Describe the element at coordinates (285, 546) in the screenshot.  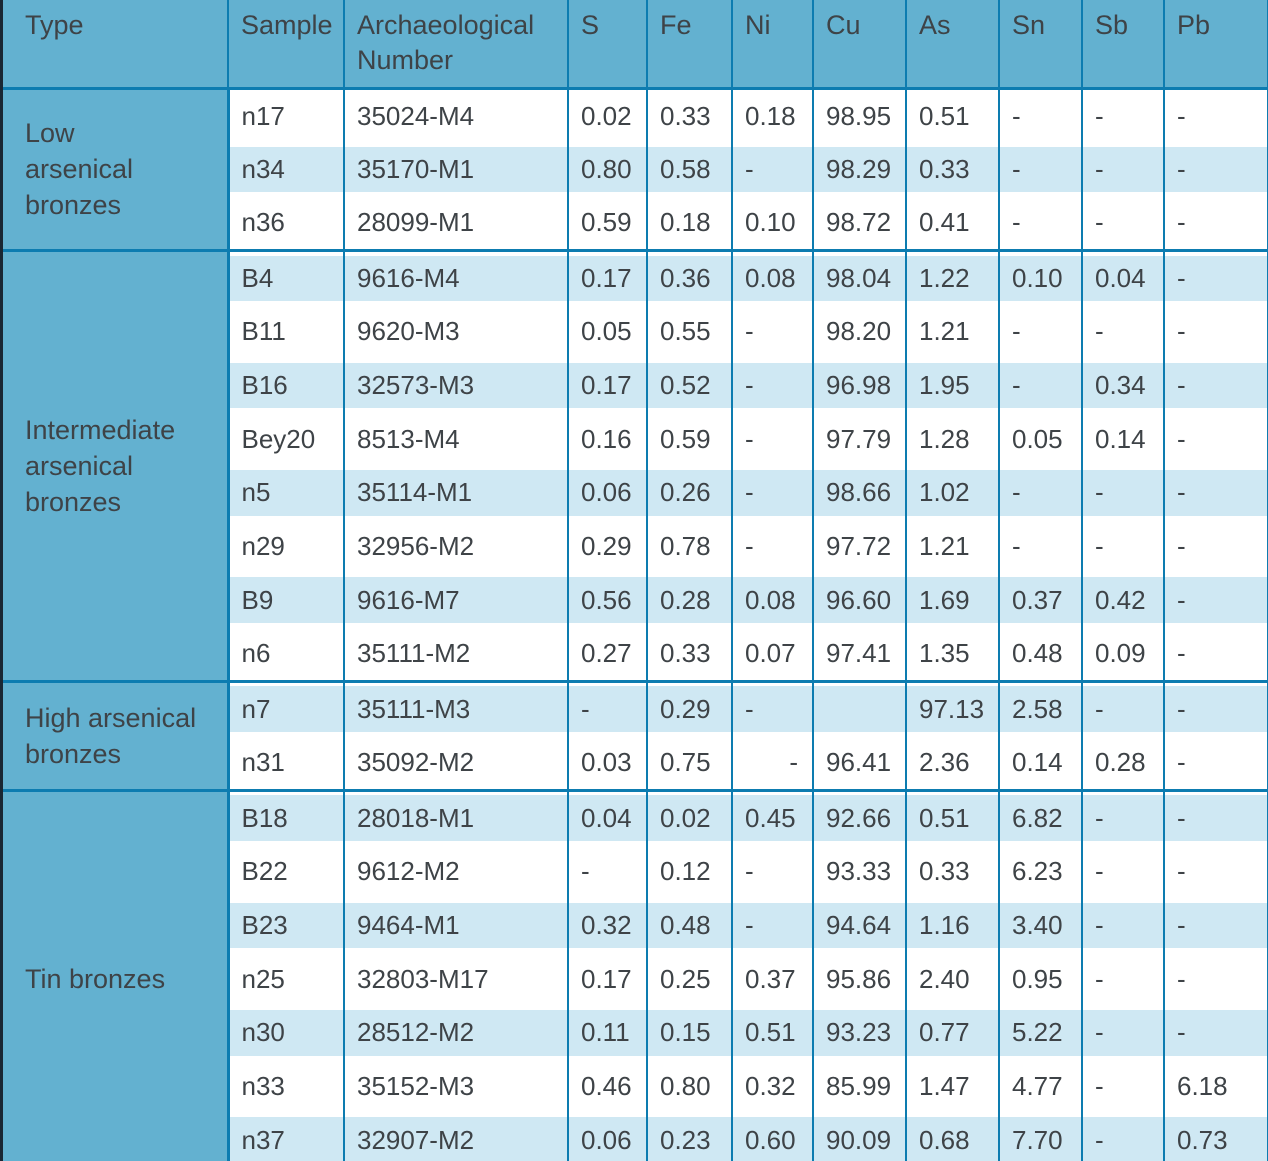
I see `sample-cell: n29` at that location.